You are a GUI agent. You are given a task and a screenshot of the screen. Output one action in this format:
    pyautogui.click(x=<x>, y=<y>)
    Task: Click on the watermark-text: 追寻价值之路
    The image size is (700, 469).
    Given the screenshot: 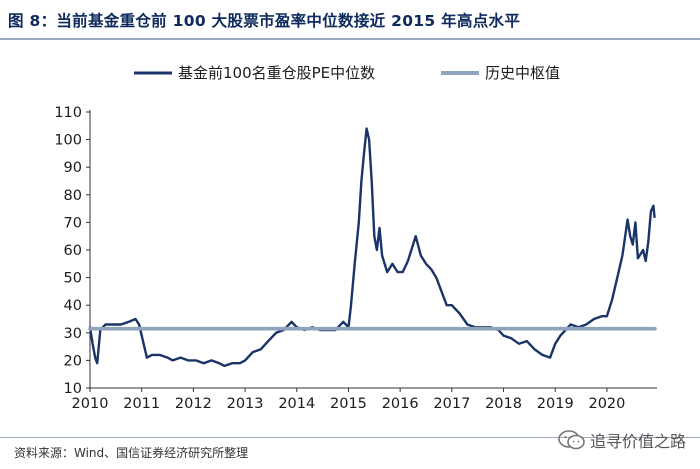 What is the action you would take?
    pyautogui.click(x=638, y=440)
    